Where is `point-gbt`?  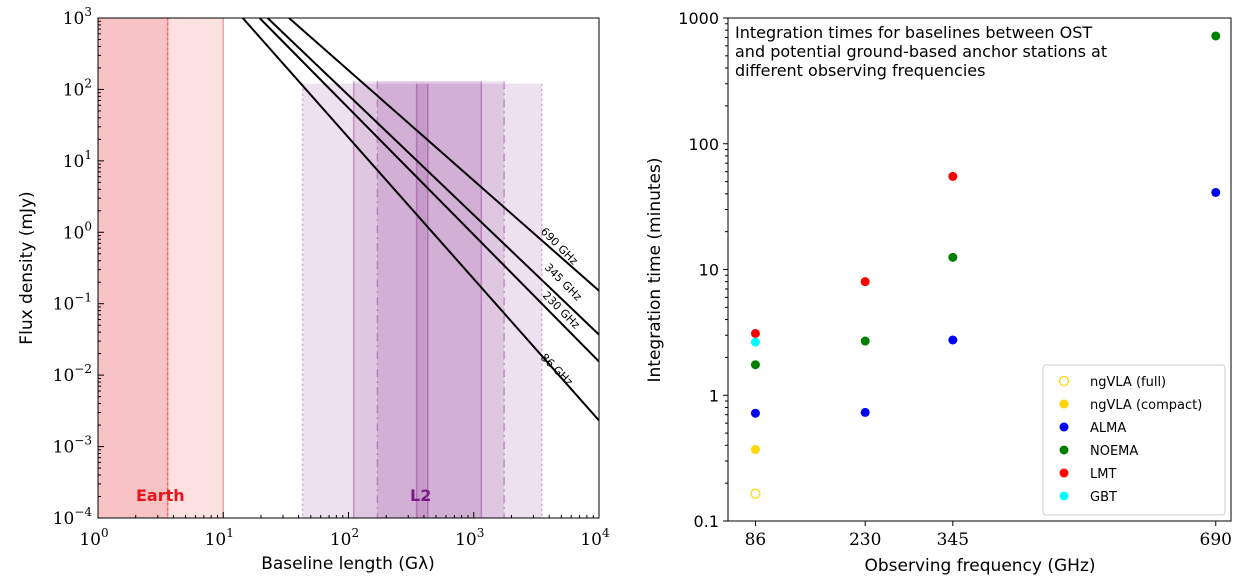 point-gbt is located at coordinates (755, 342).